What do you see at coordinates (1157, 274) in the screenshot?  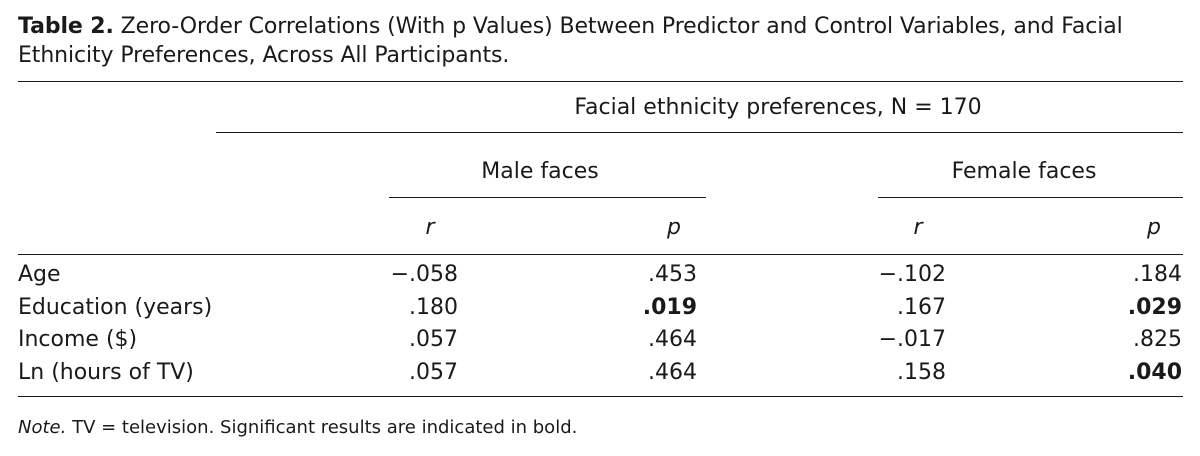 I see `table-cell: .184` at bounding box center [1157, 274].